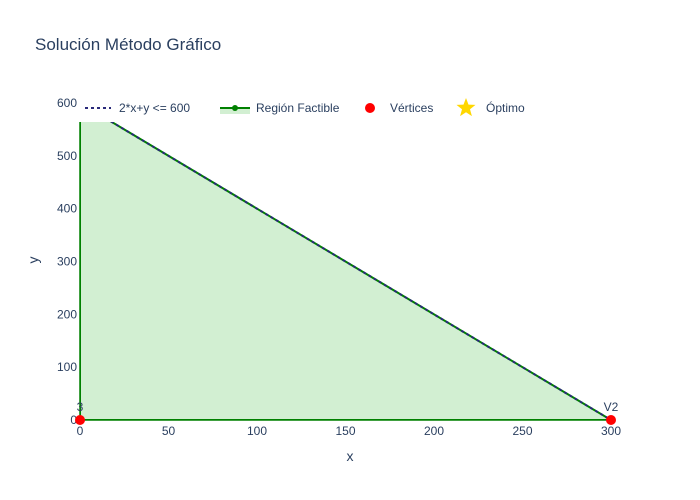  I want to click on y-tick-label: 600, so click(67, 103).